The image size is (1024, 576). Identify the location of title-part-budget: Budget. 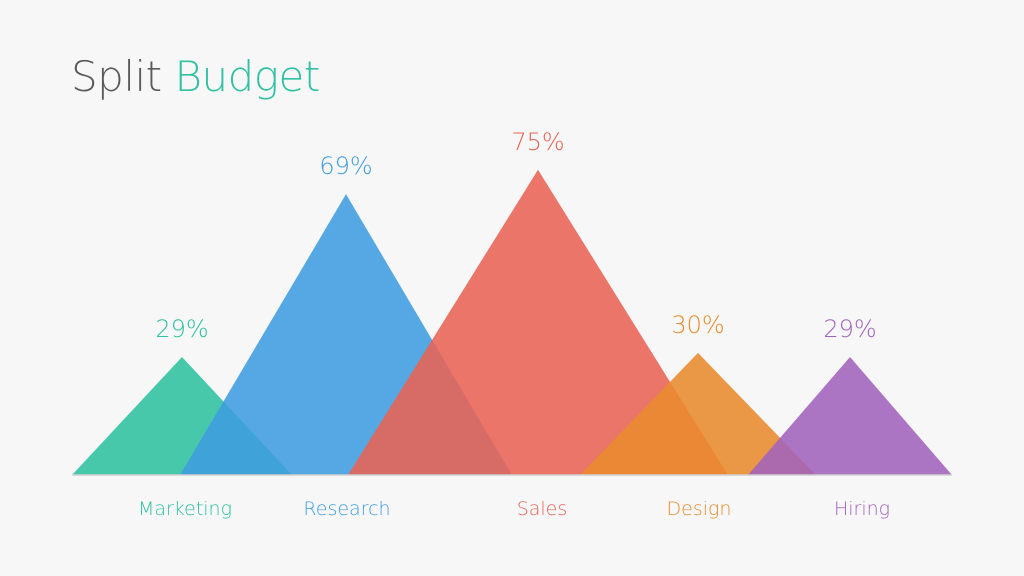
(247, 76).